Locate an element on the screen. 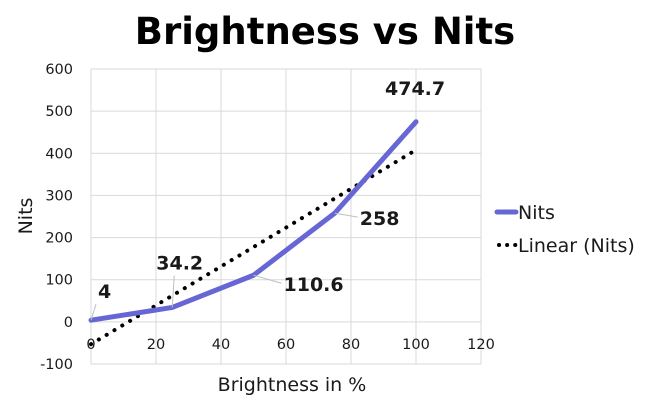 The height and width of the screenshot is (404, 650). x-tick-label: 80 is located at coordinates (351, 345).